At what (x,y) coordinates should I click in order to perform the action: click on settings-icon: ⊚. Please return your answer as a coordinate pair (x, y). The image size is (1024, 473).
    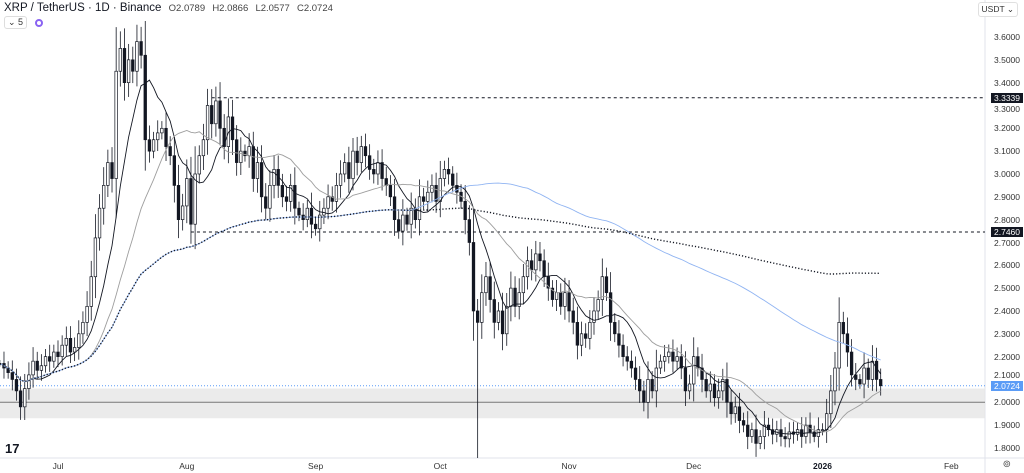
    Looking at the image, I should click on (1006, 464).